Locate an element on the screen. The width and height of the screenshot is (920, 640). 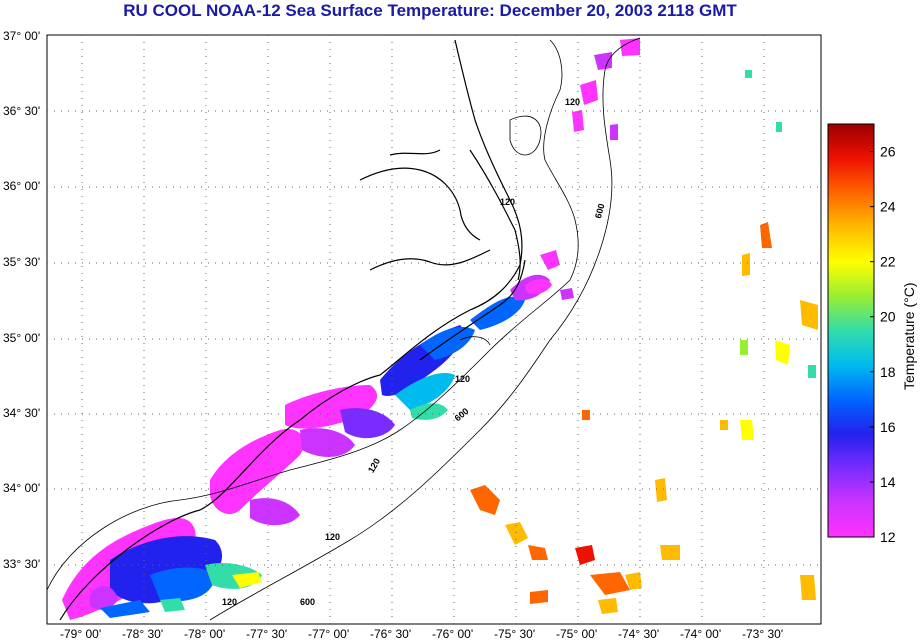
lat-label: 37° 00' is located at coordinates (21, 36).